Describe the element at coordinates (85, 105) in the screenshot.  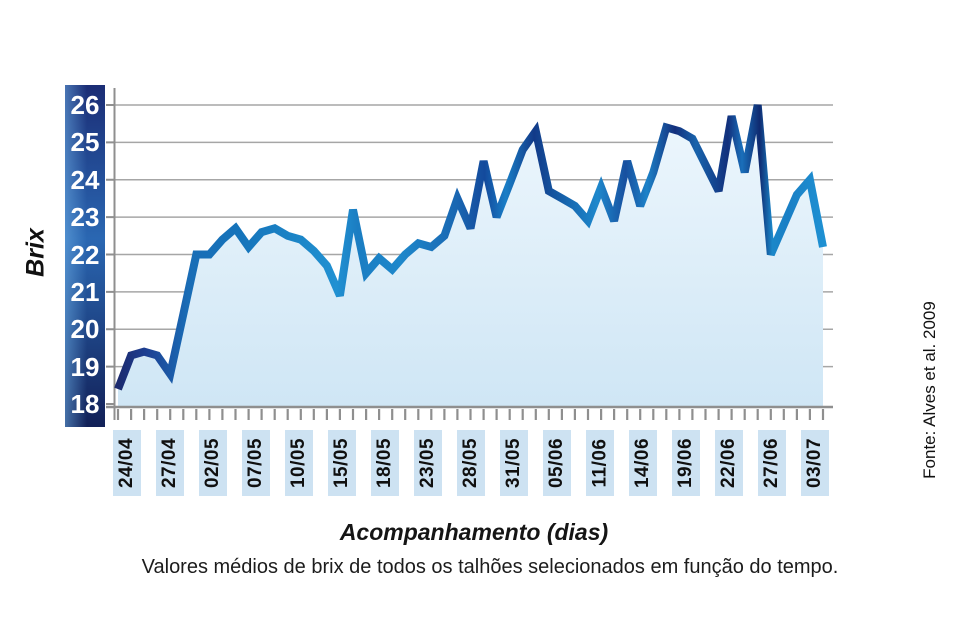
I see `y-tick-label: 26` at that location.